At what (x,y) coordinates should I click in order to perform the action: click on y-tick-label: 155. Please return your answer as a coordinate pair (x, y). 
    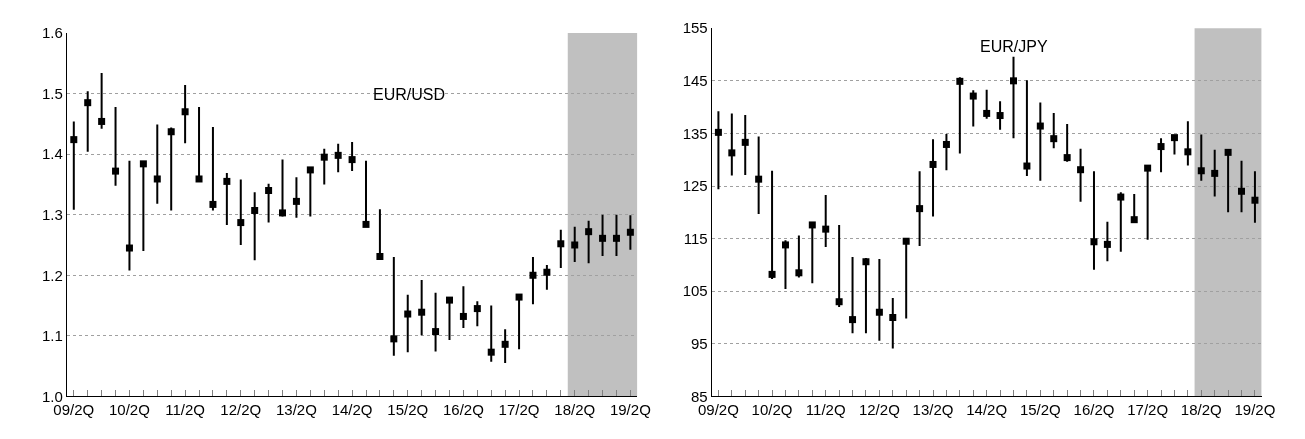
    Looking at the image, I should click on (695, 28).